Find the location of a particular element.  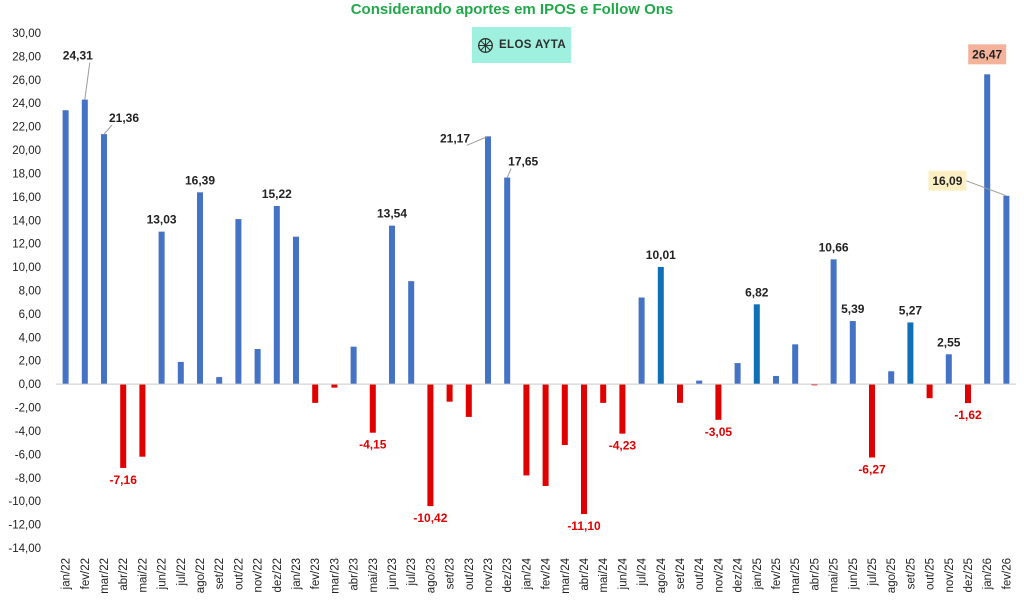

x-tick-label: mar/24 is located at coordinates (566, 575).